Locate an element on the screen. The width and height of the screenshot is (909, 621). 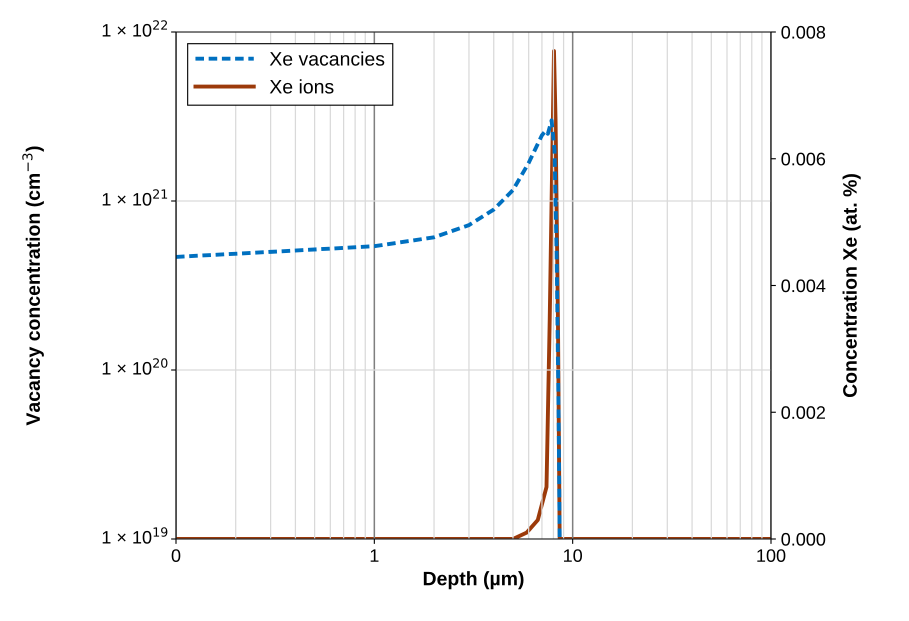
legend-label: Xe vacancies is located at coordinates (327, 58).